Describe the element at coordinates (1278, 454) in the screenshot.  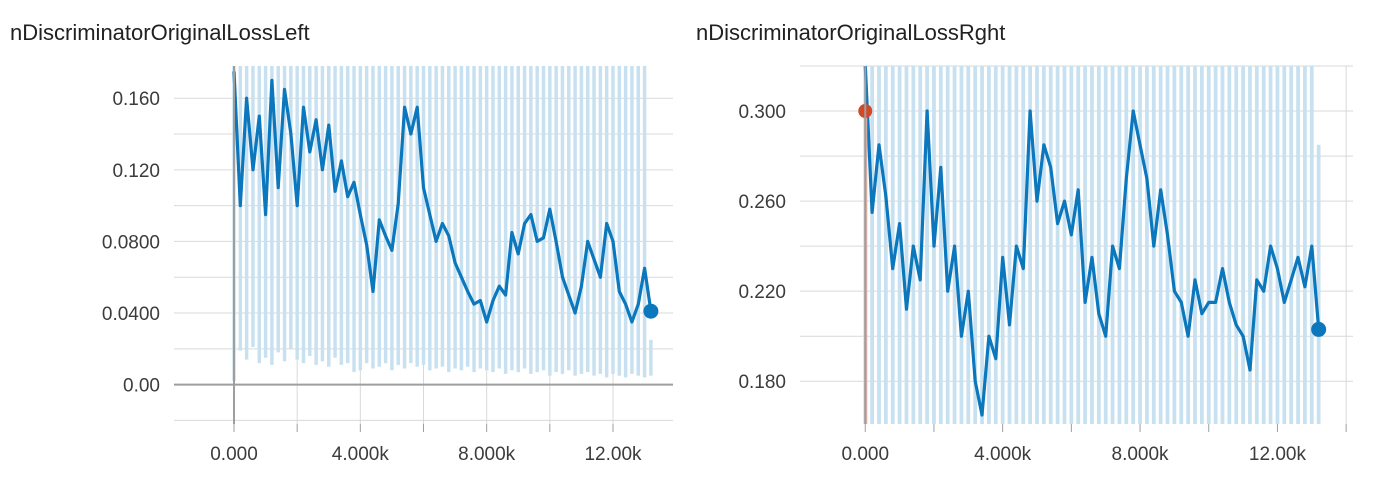
I see `x-tick-label: 12.00k` at that location.